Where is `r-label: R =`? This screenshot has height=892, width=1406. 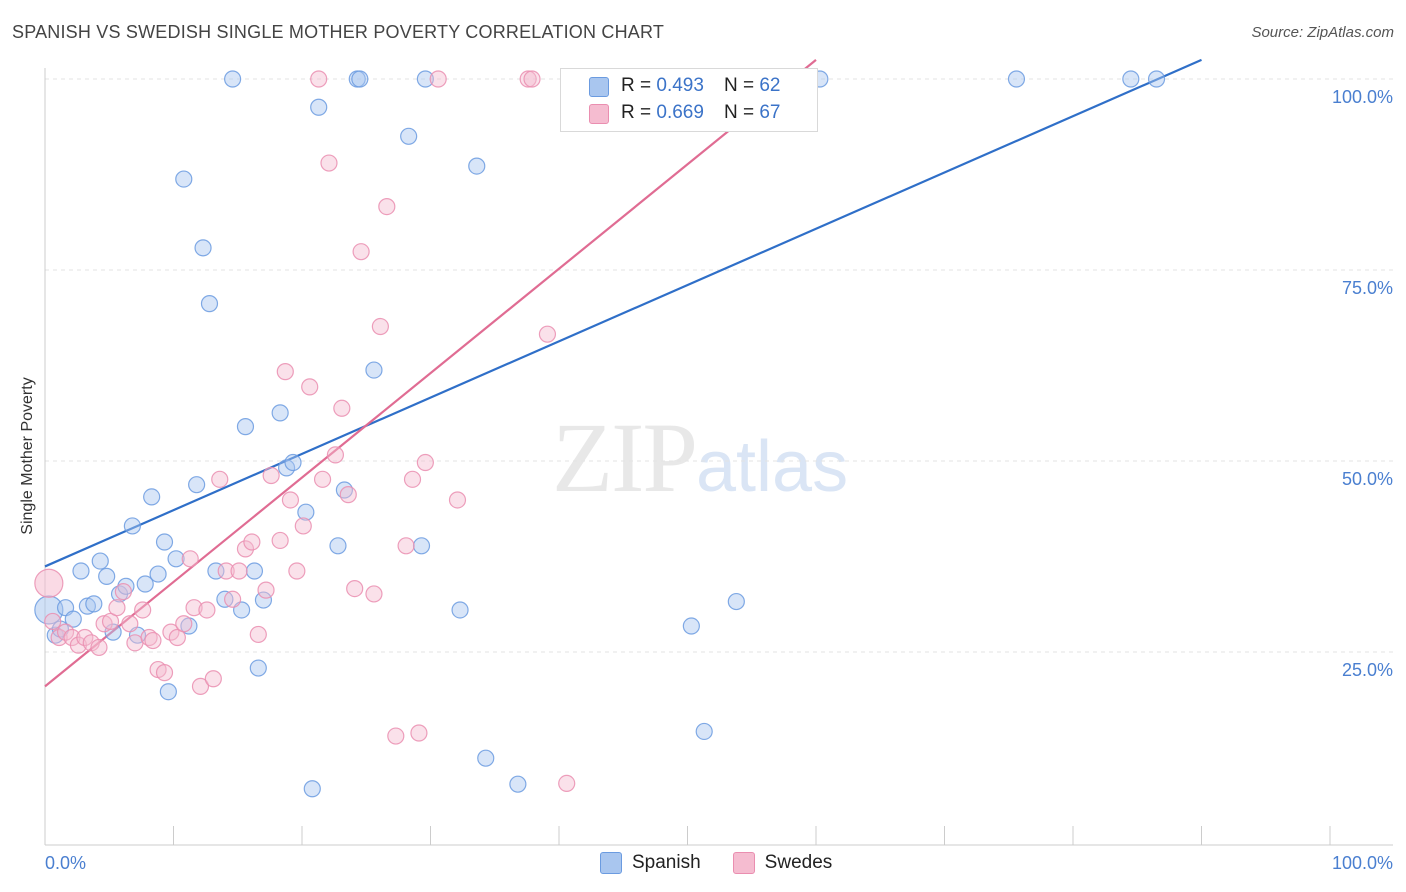
r-label: R = is located at coordinates (636, 85).